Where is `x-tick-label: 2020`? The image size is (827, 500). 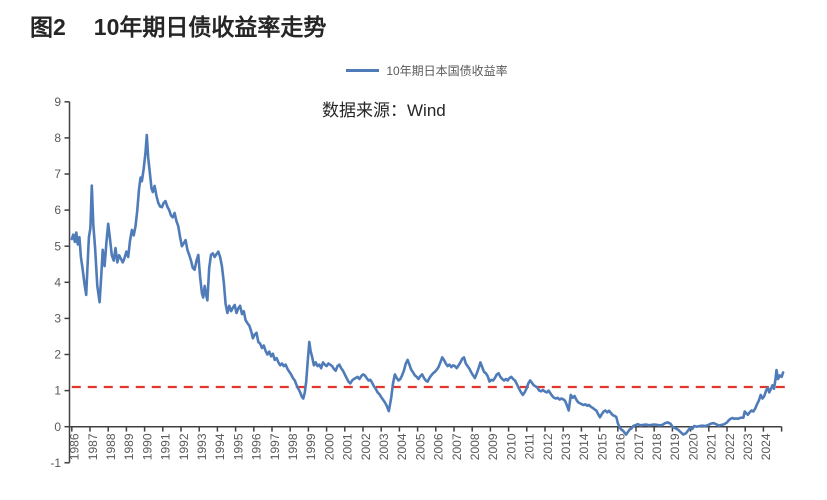 x-tick-label: 2020 is located at coordinates (693, 446).